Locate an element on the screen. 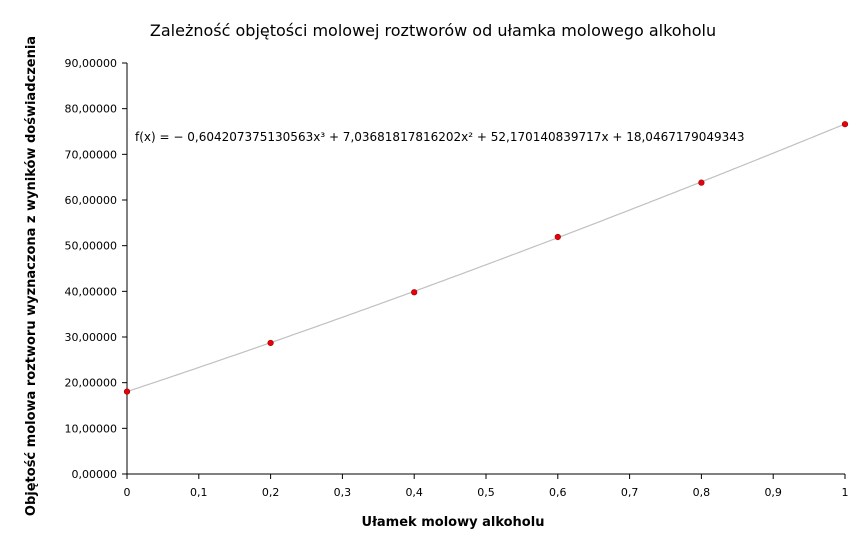 The image size is (866, 548). y-tick-label: 80,00000 is located at coordinates (91, 109).